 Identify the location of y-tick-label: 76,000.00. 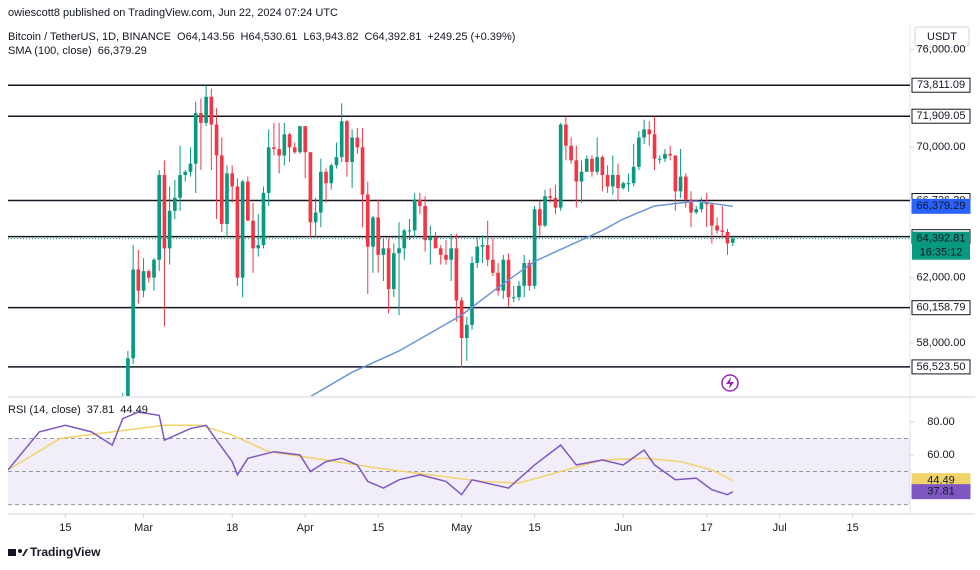
(941, 49).